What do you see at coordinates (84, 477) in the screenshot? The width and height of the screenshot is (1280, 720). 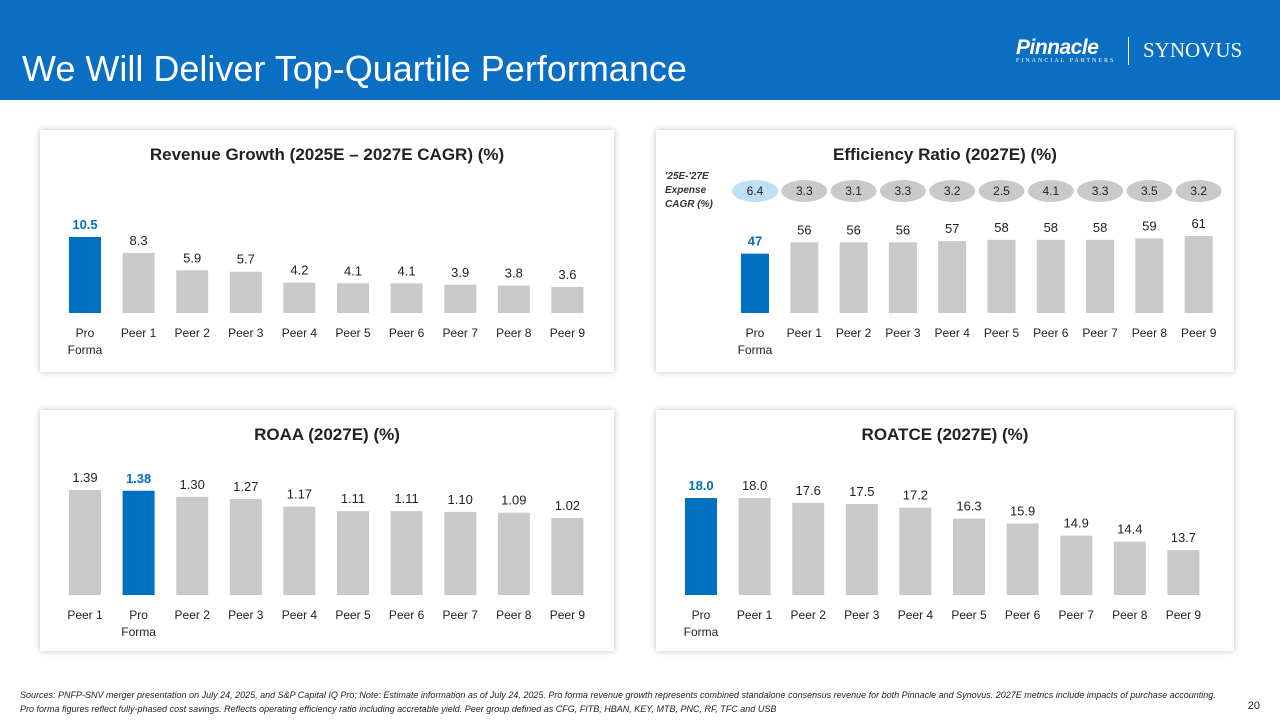 I see `data-label: 1.39` at bounding box center [84, 477].